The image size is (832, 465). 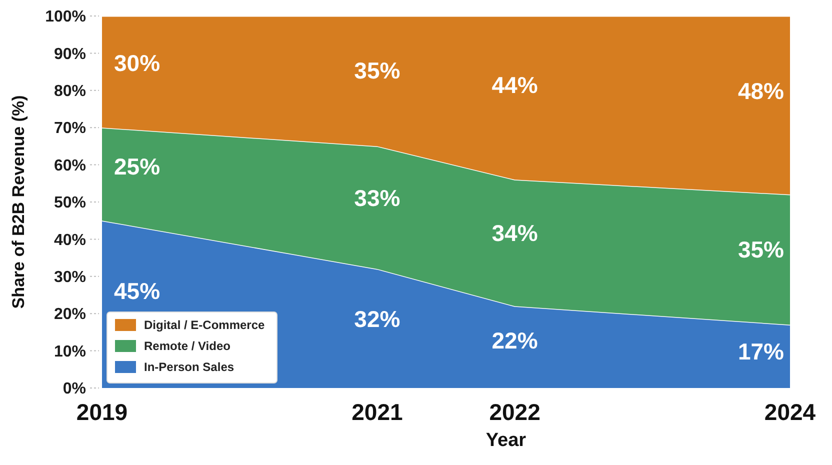 I want to click on data-label: 25%, so click(x=137, y=167).